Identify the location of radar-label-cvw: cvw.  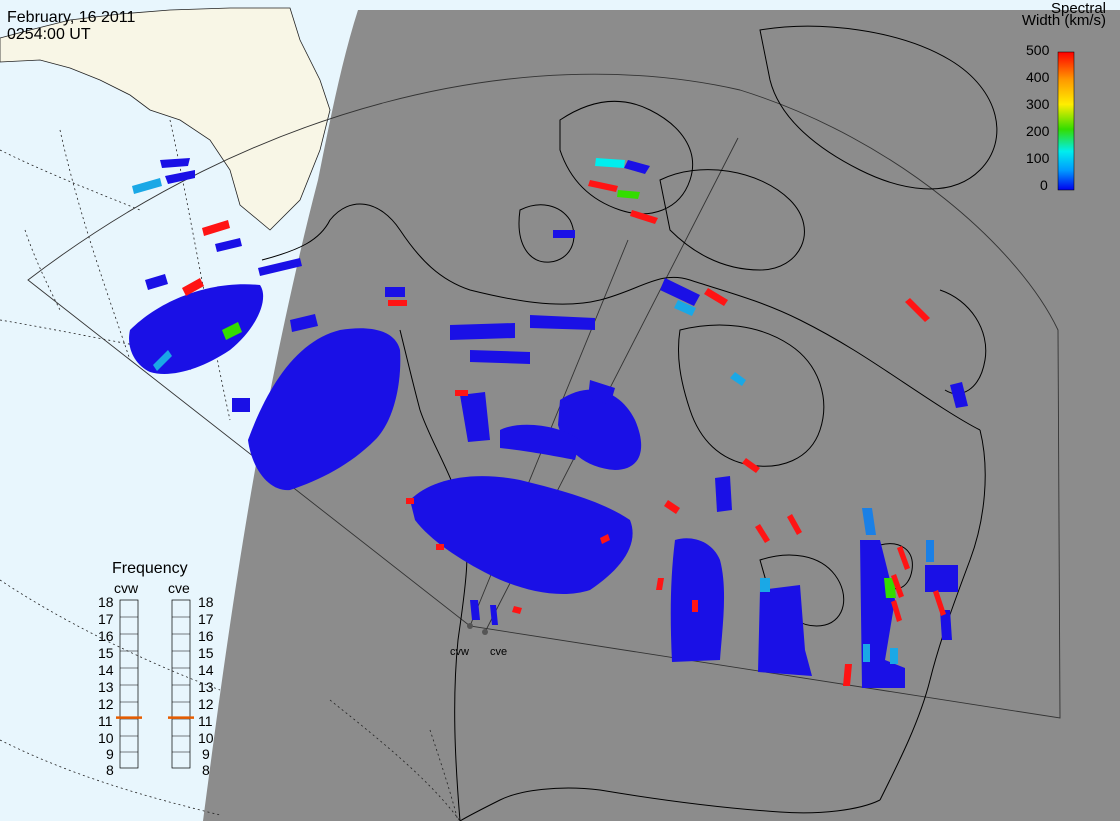
(126, 588).